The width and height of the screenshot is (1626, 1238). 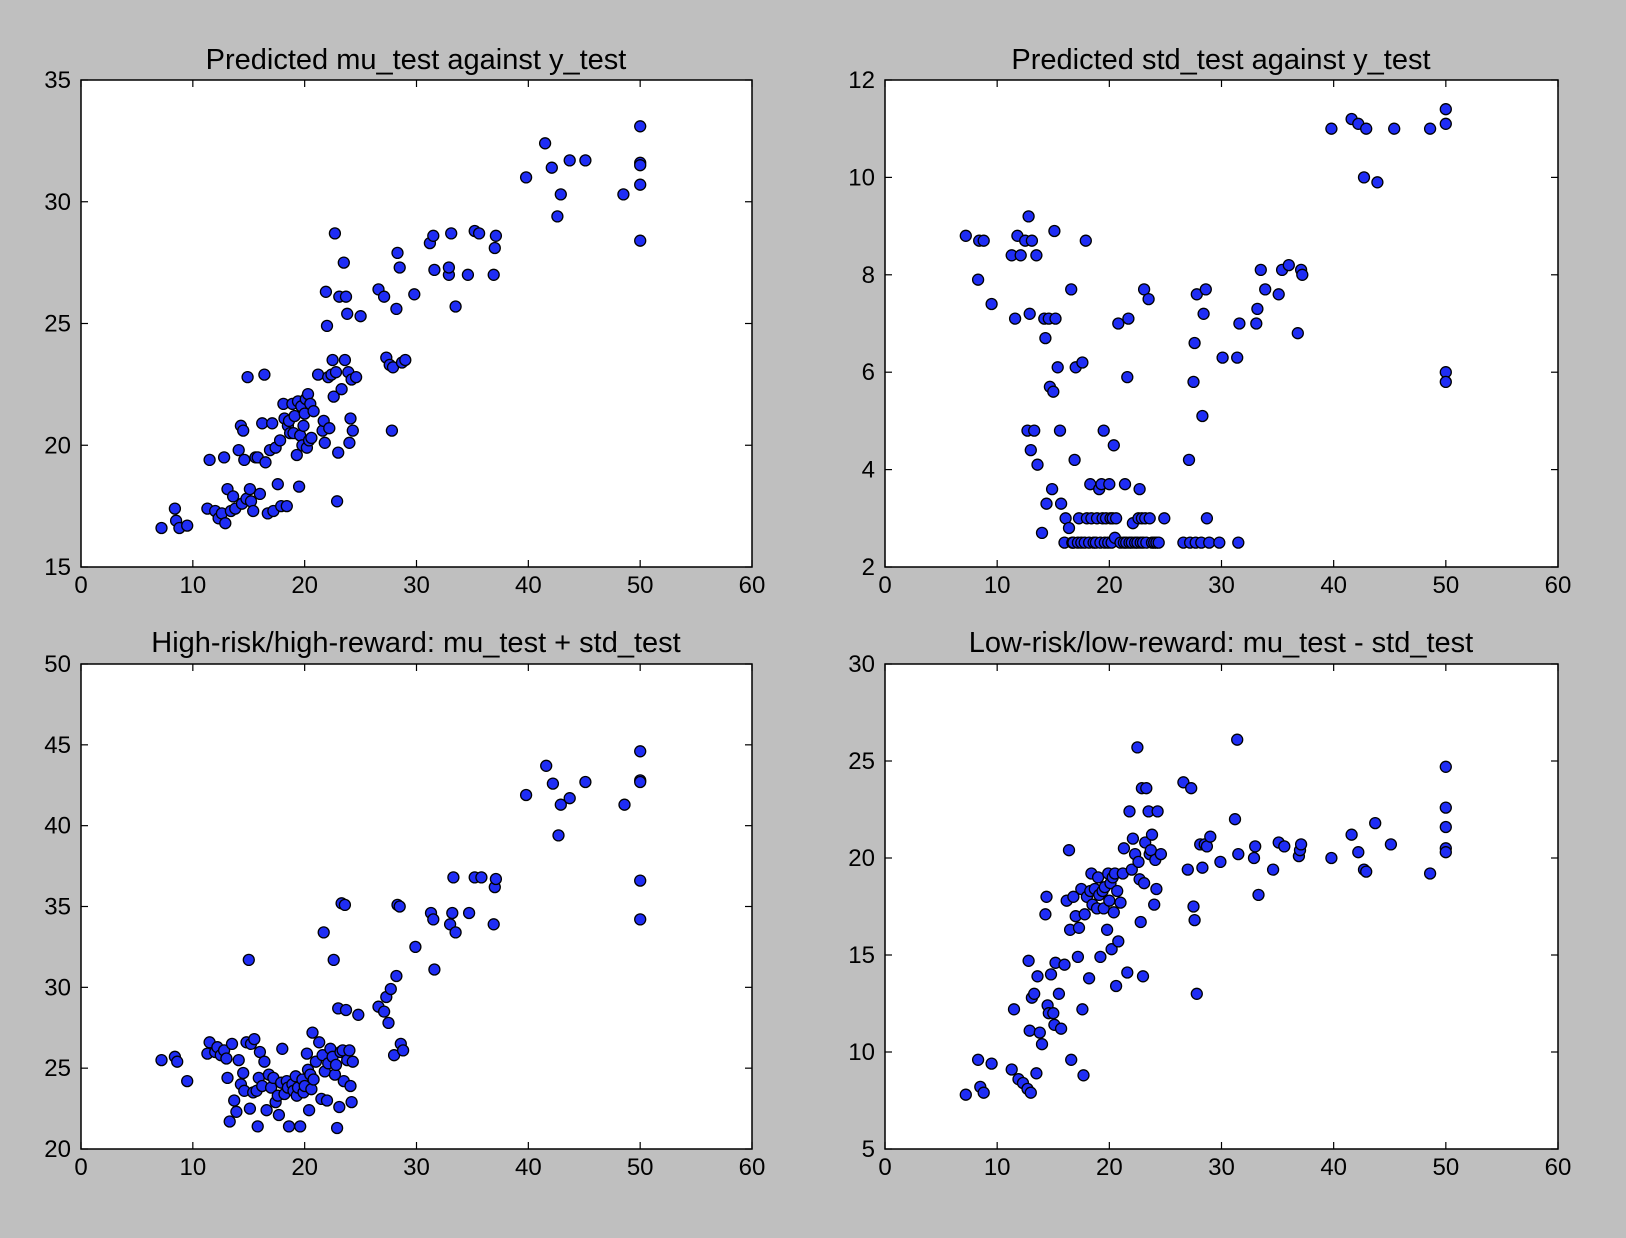 What do you see at coordinates (57, 826) in the screenshot?
I see `y-tick-label: 40` at bounding box center [57, 826].